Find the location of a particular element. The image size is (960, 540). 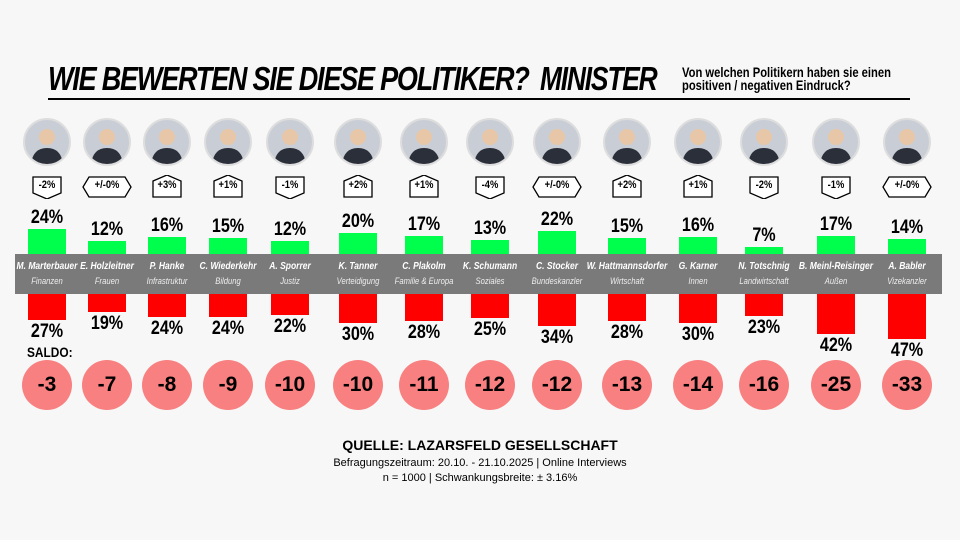

change-value: -2% is located at coordinates (764, 185).